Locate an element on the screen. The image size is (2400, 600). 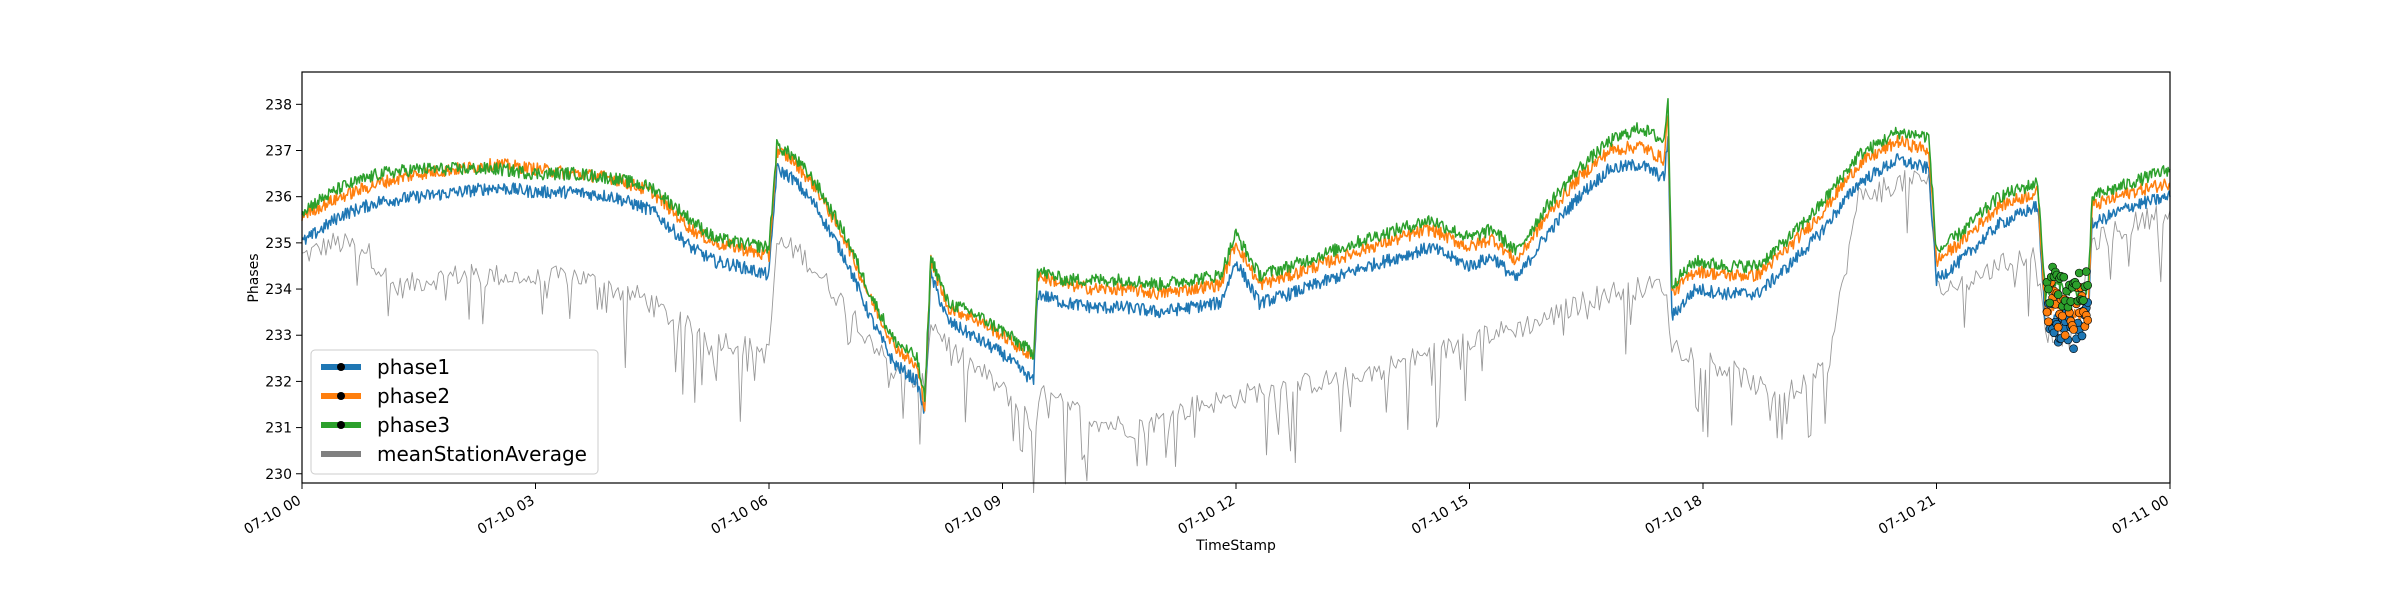
legend-box is located at coordinates (454, 412).